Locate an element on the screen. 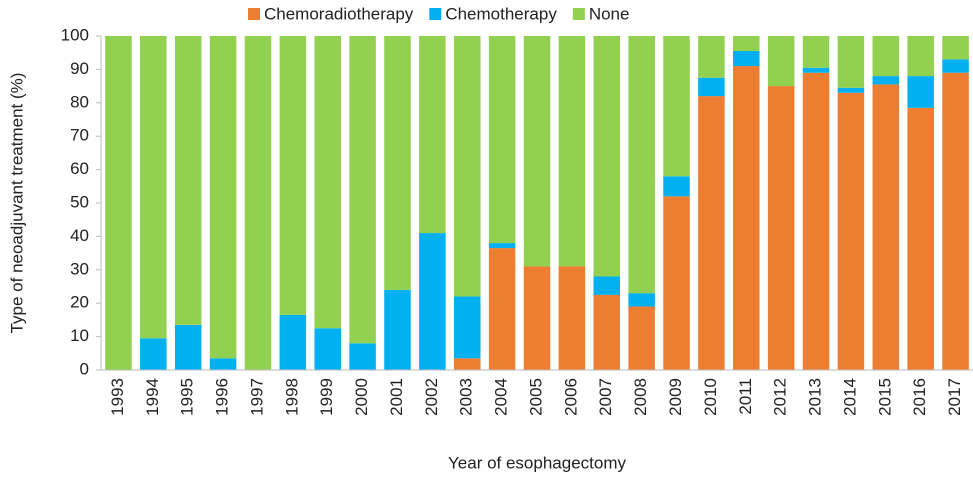  y-tick-label: 20 is located at coordinates (79, 302).